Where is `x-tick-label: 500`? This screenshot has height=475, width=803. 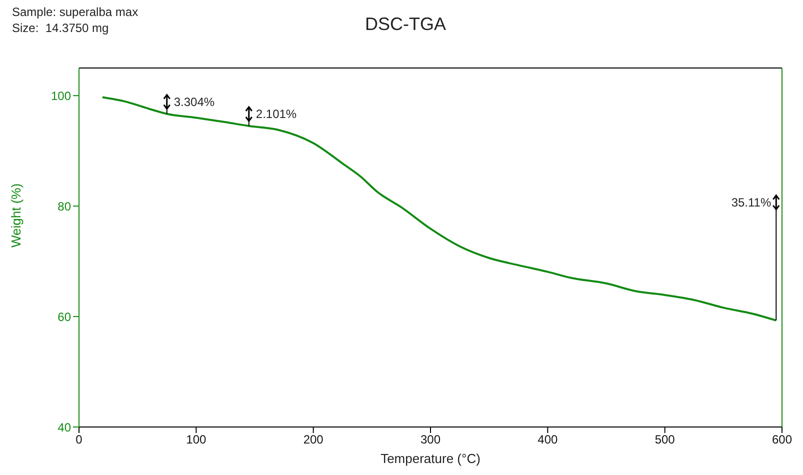 x-tick-label: 500 is located at coordinates (665, 439).